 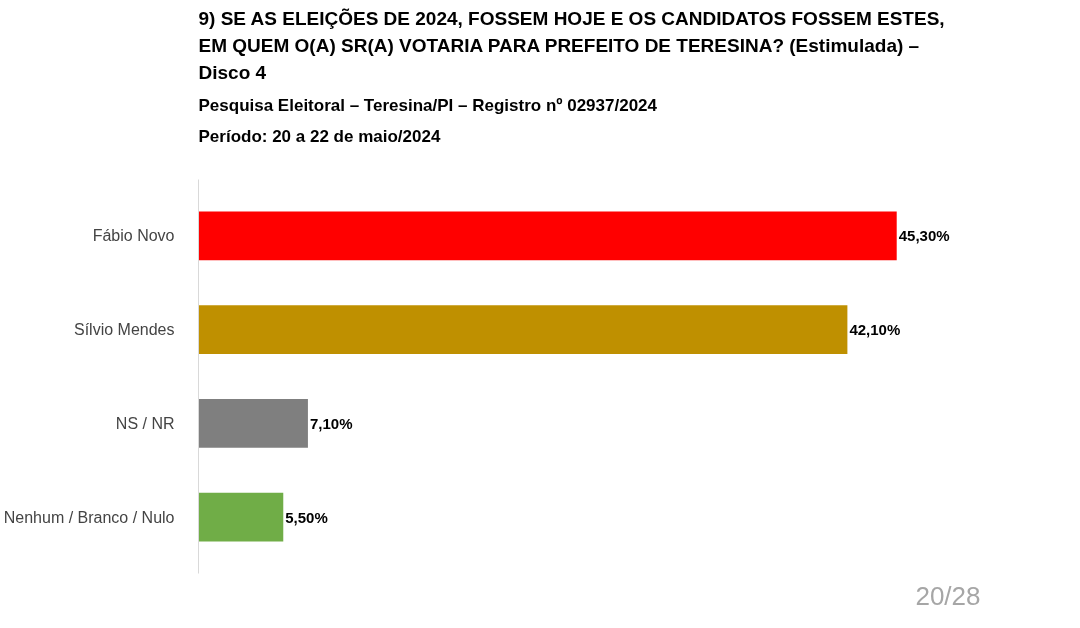 I want to click on y-tick-label: NS / NR, so click(x=145, y=423).